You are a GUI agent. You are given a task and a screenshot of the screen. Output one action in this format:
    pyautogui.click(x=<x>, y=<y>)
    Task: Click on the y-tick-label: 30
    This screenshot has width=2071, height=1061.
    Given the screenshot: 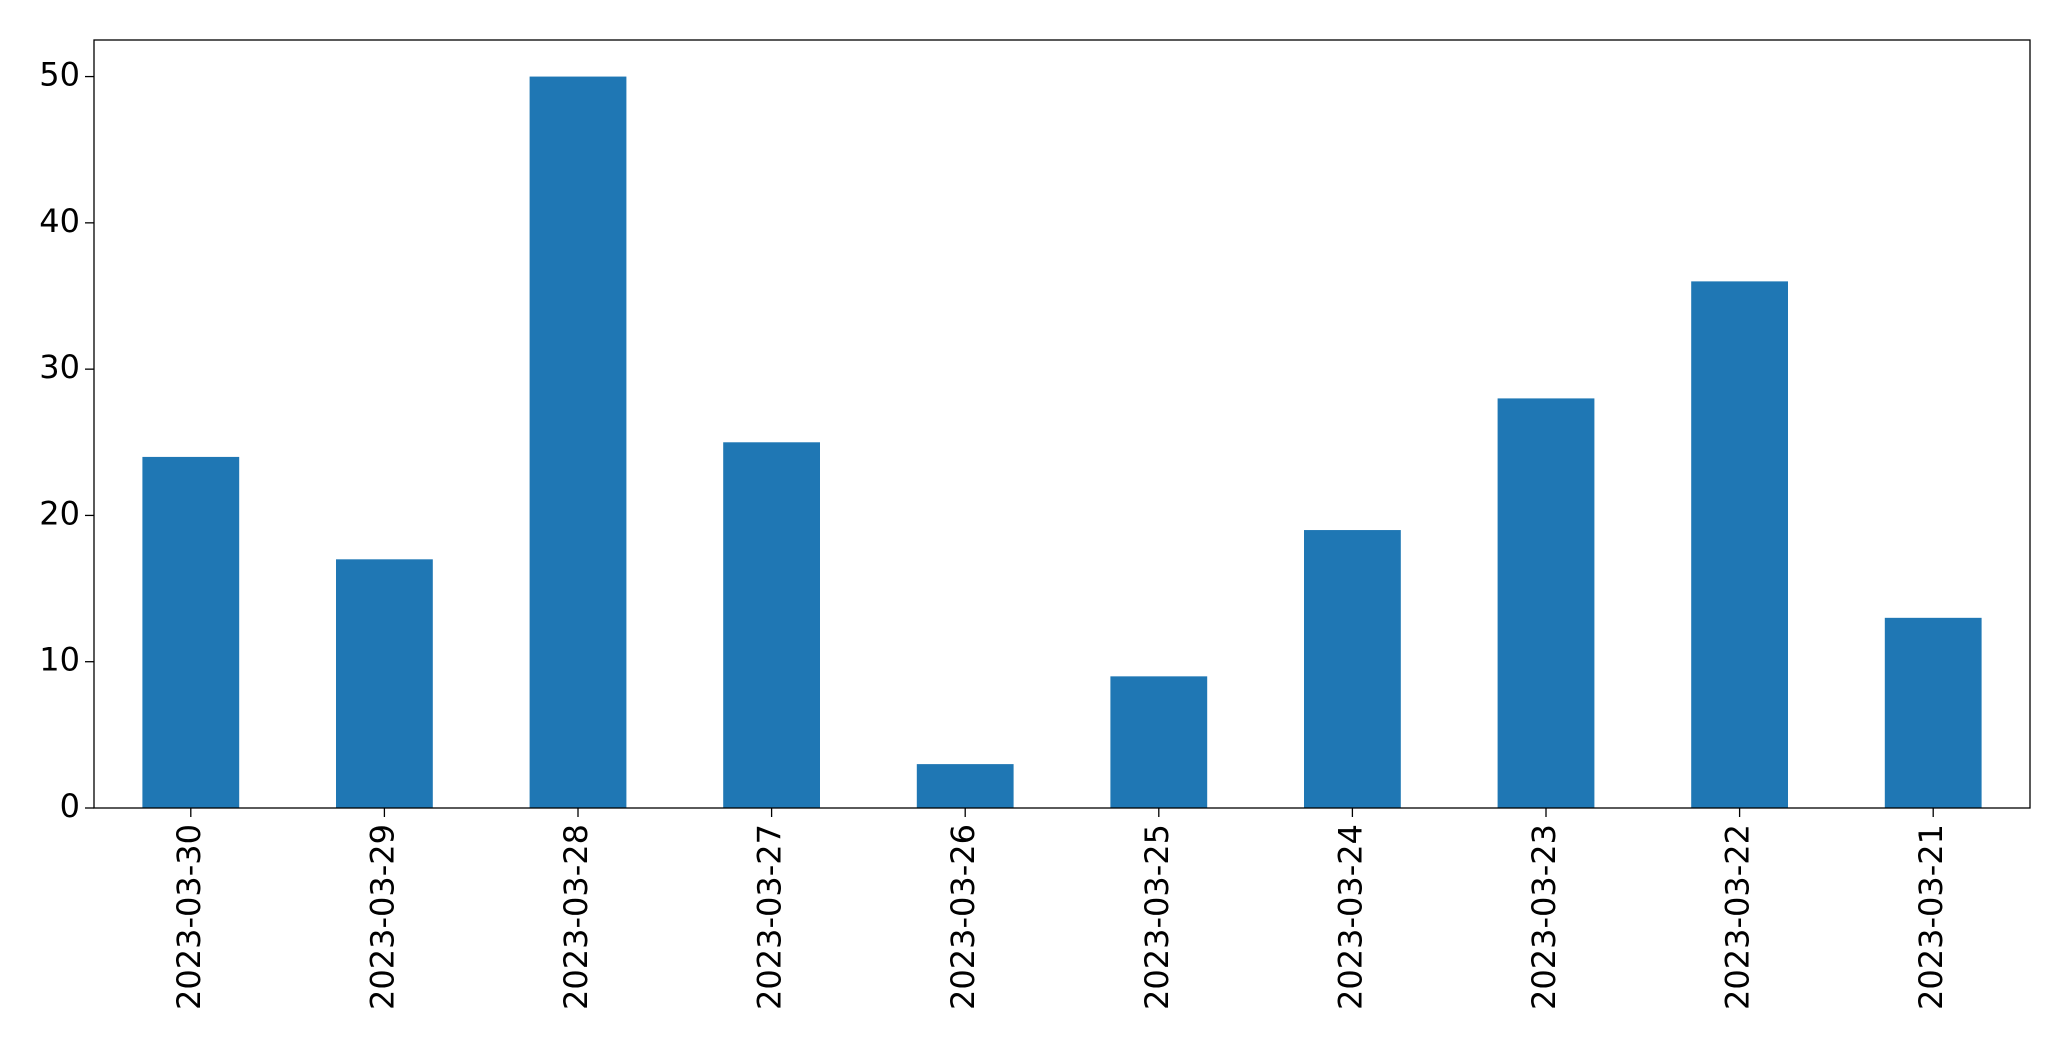 What is the action you would take?
    pyautogui.click(x=59, y=367)
    